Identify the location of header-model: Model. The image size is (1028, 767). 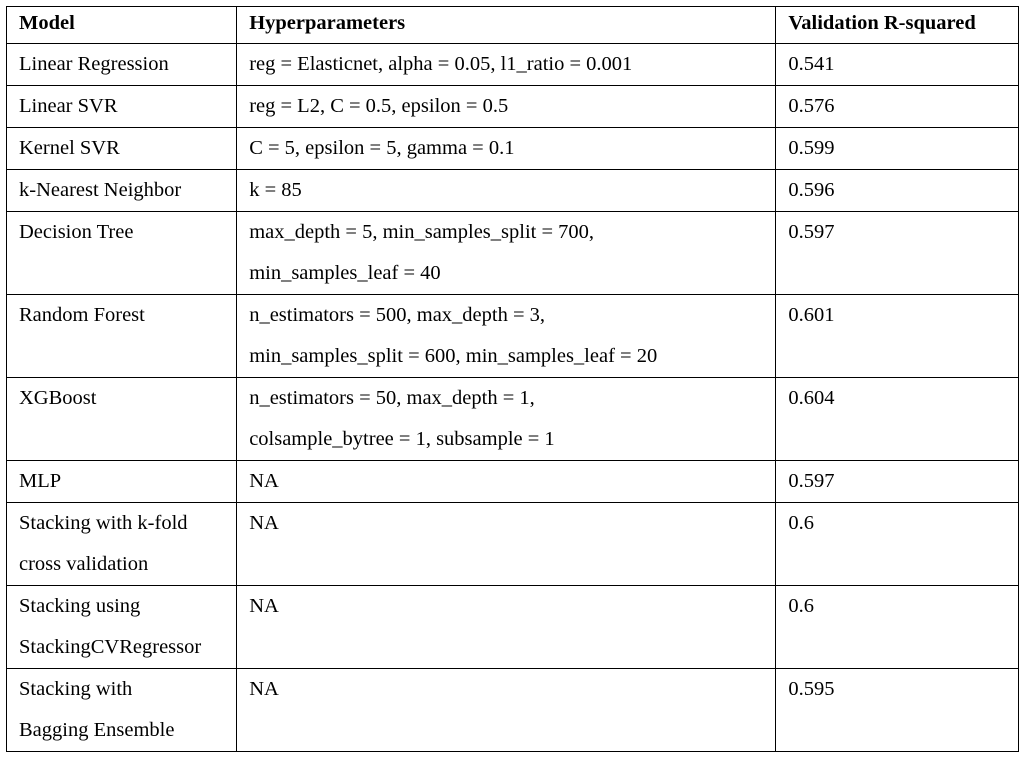
(121, 25).